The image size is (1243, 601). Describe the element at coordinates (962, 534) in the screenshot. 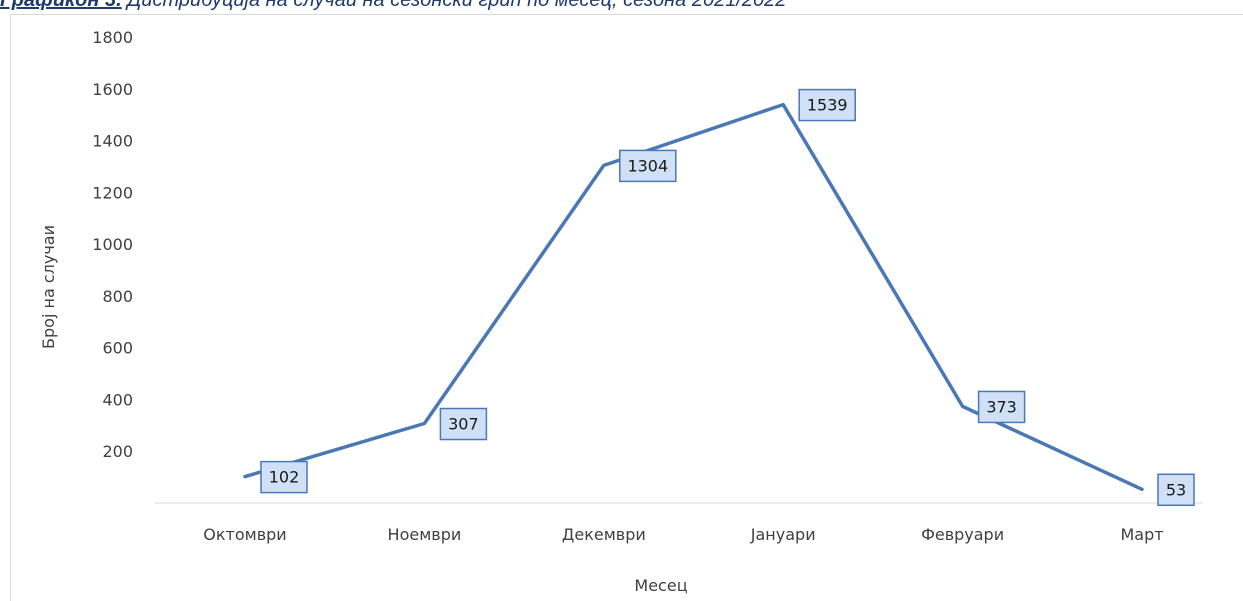

I see `x-tick-label: Февруари` at that location.